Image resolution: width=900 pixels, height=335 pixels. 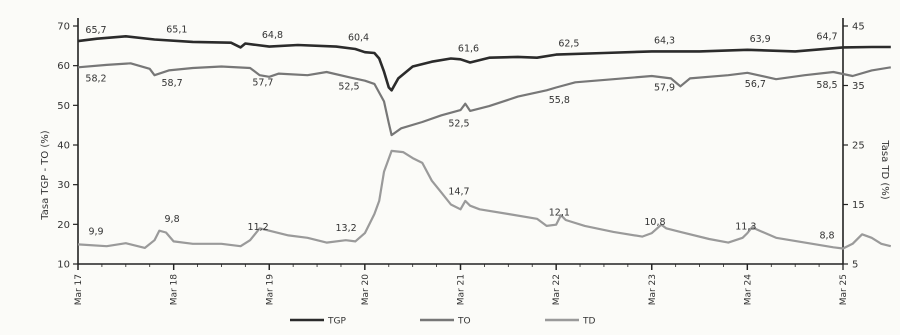 I want to click on x-tick-label: Mar 23, so click(x=653, y=289).